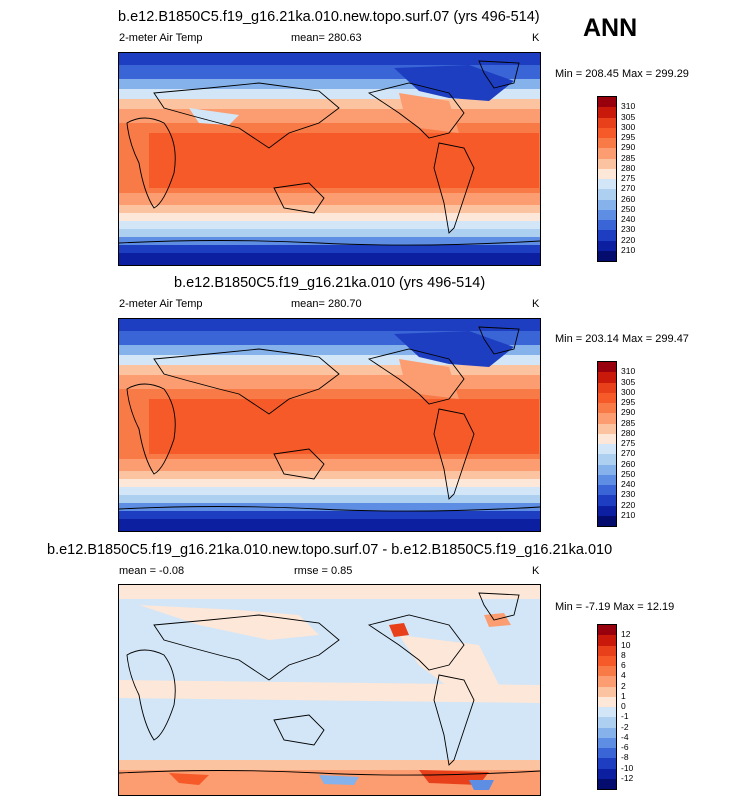 The height and width of the screenshot is (801, 733). Describe the element at coordinates (625, 726) in the screenshot. I see `colorbar-tick-label: -2` at that location.